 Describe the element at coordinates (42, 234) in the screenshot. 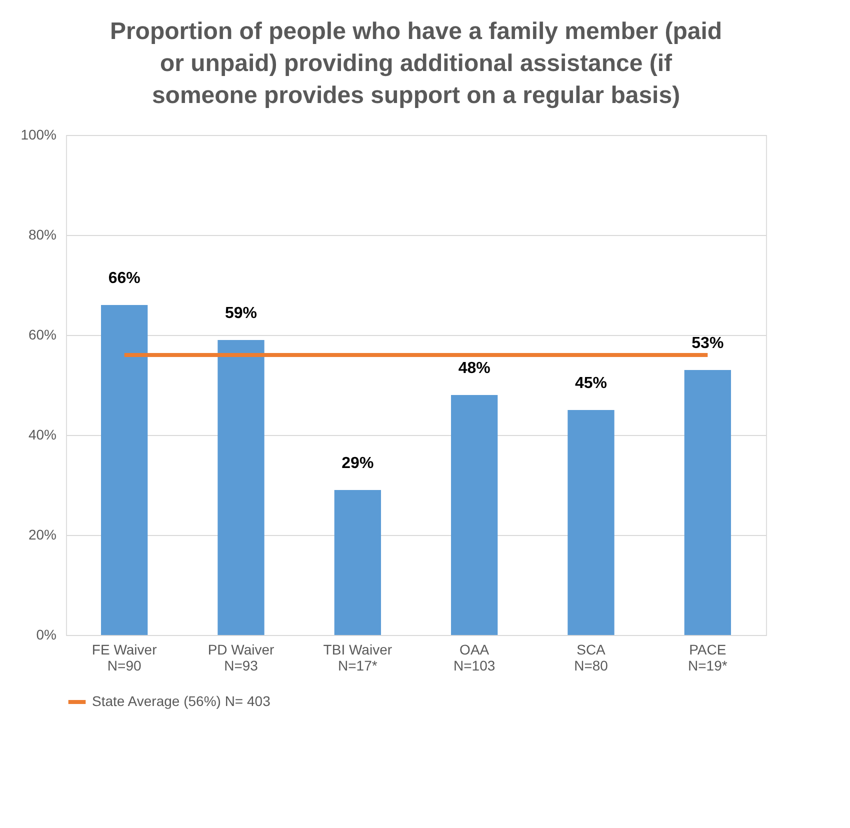

I see `y-tick-label: 80%` at that location.